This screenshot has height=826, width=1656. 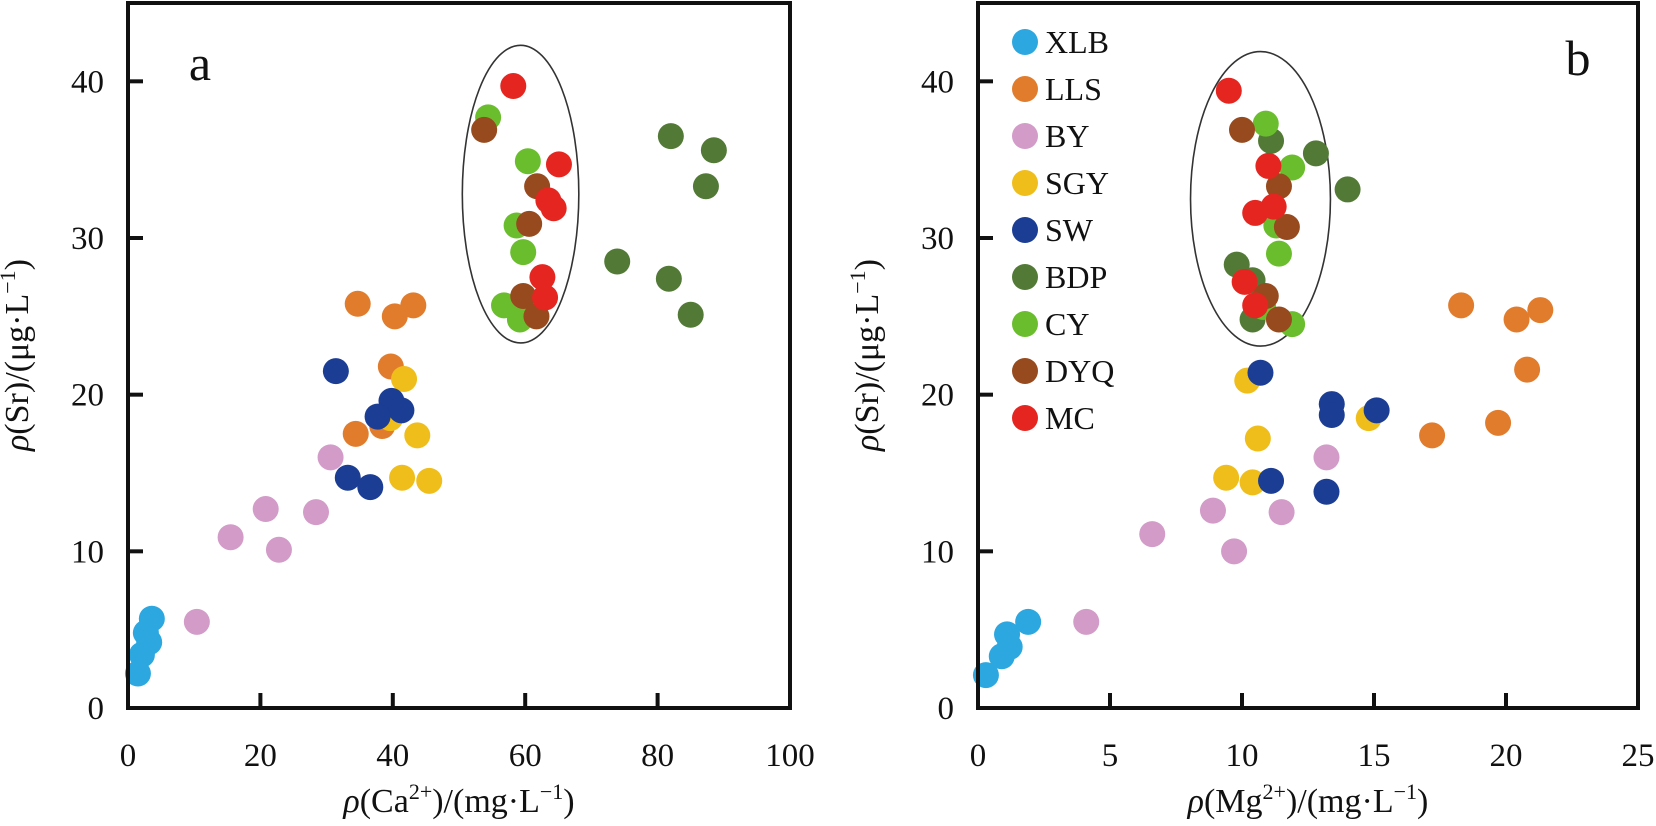 I want to click on legend-label-MC: MC, so click(x=1070, y=418).